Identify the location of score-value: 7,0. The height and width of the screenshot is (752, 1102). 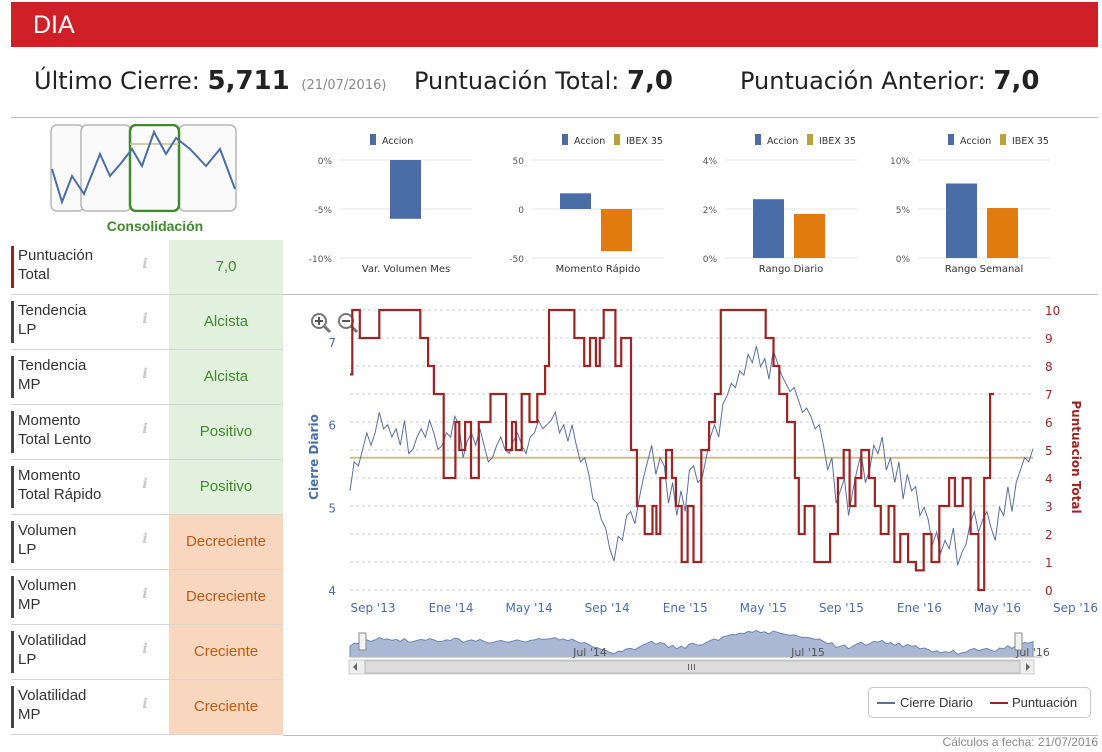
(226, 267).